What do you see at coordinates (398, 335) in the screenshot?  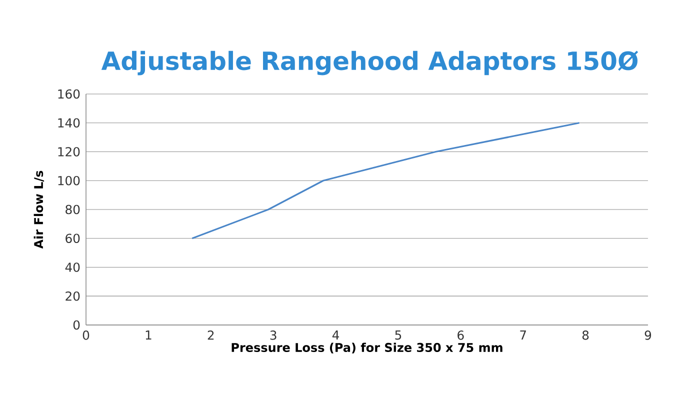 I see `x-tick-label: 5` at bounding box center [398, 335].